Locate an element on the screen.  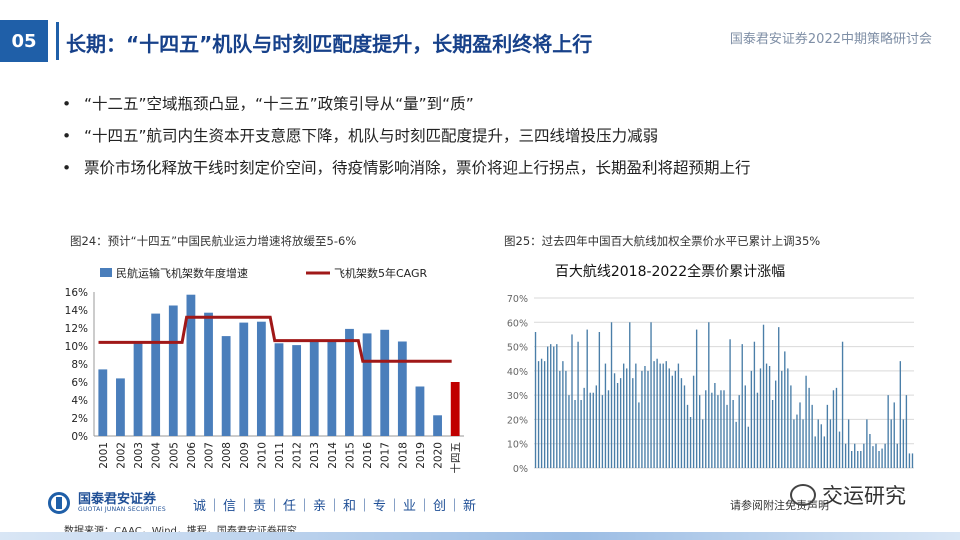
x-tick-label: 2009 is located at coordinates (245, 455).